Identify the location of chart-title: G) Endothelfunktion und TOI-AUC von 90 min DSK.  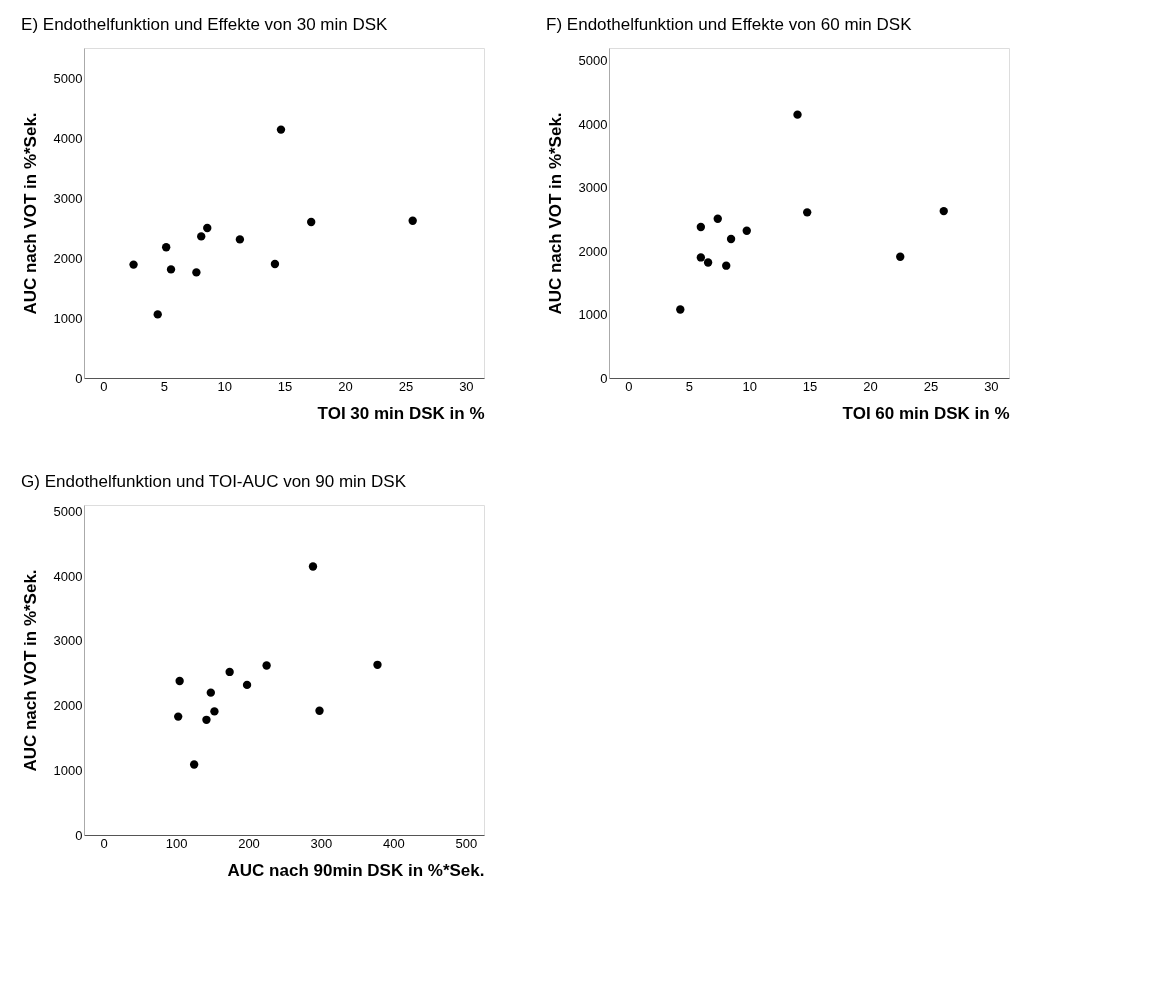
(214, 481).